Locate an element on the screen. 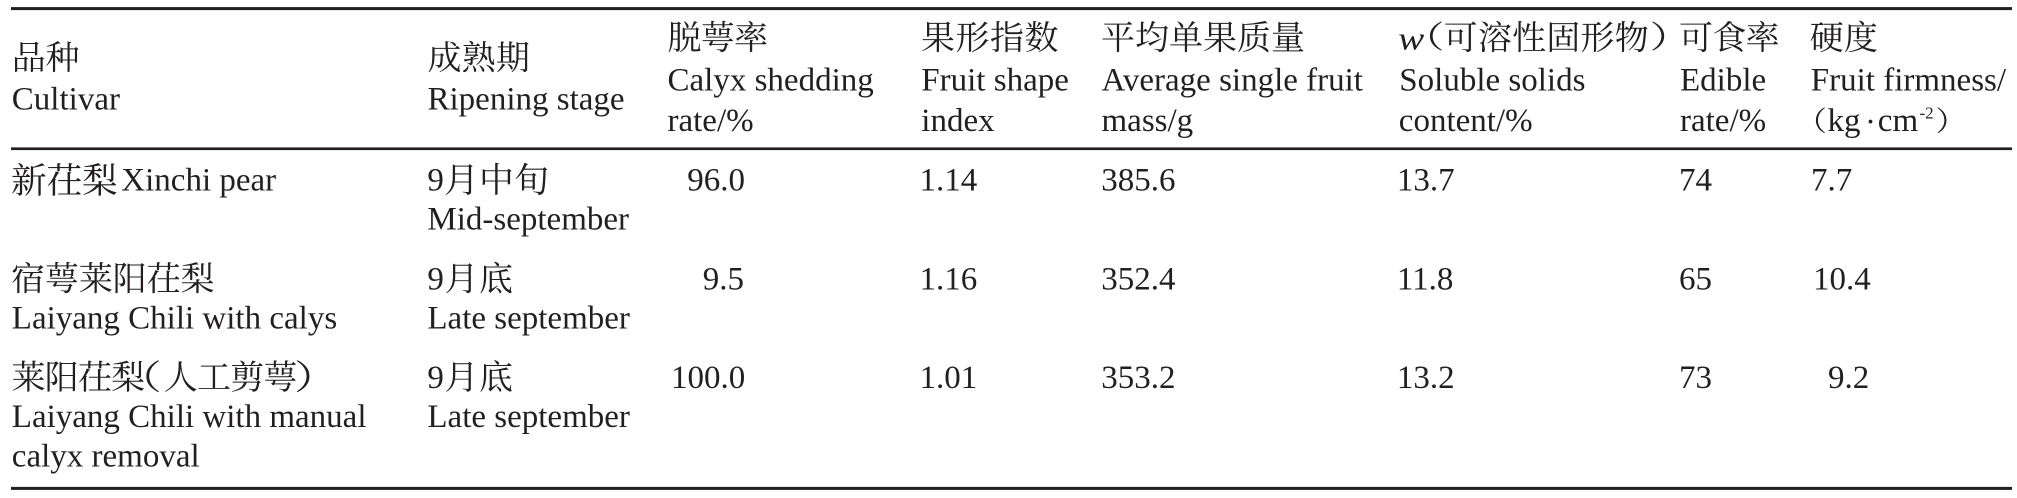  svg-text: 7.7 is located at coordinates (1831, 180).